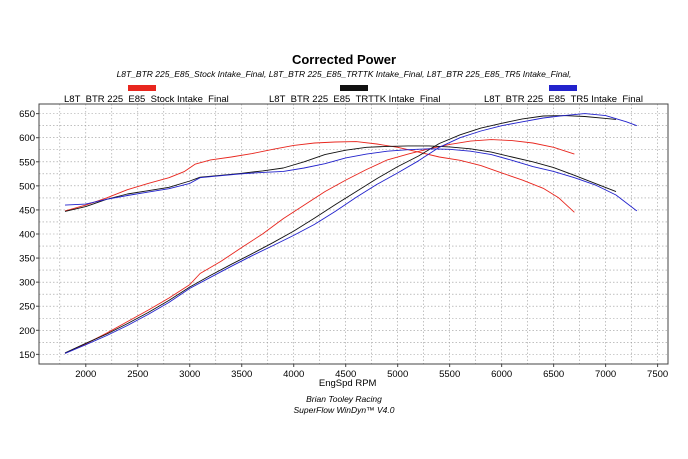 This screenshot has height=459, width=688. Describe the element at coordinates (397, 374) in the screenshot. I see `x-tick-label: 5000` at that location.